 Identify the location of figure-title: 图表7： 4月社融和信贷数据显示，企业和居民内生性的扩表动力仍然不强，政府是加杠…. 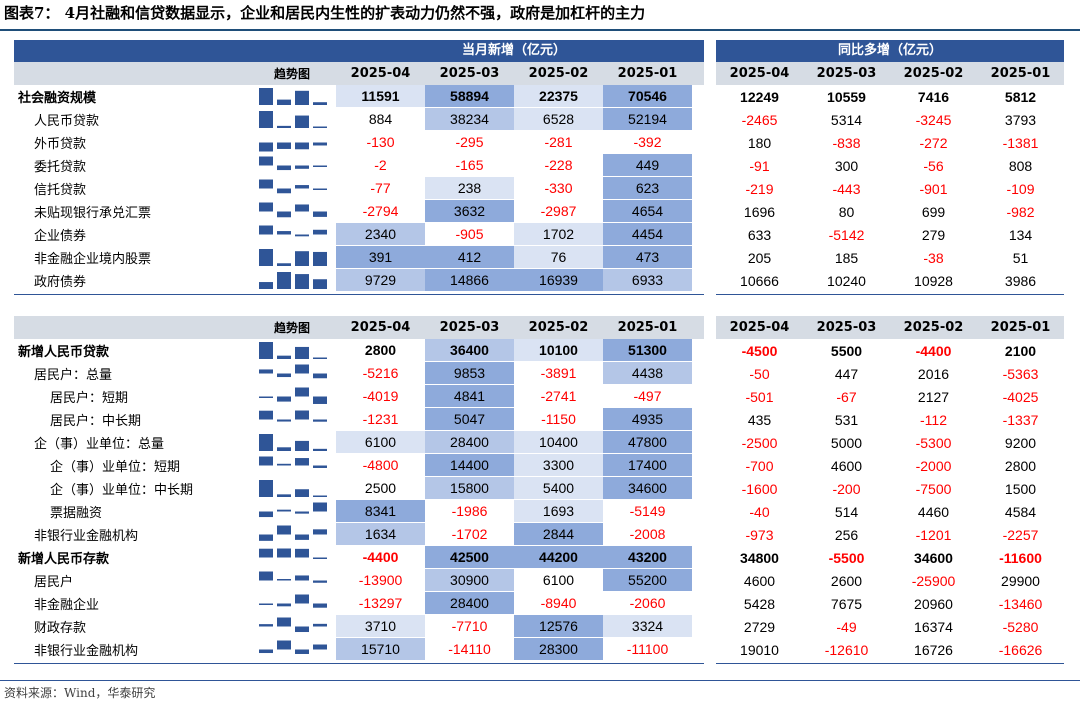
(325, 13).